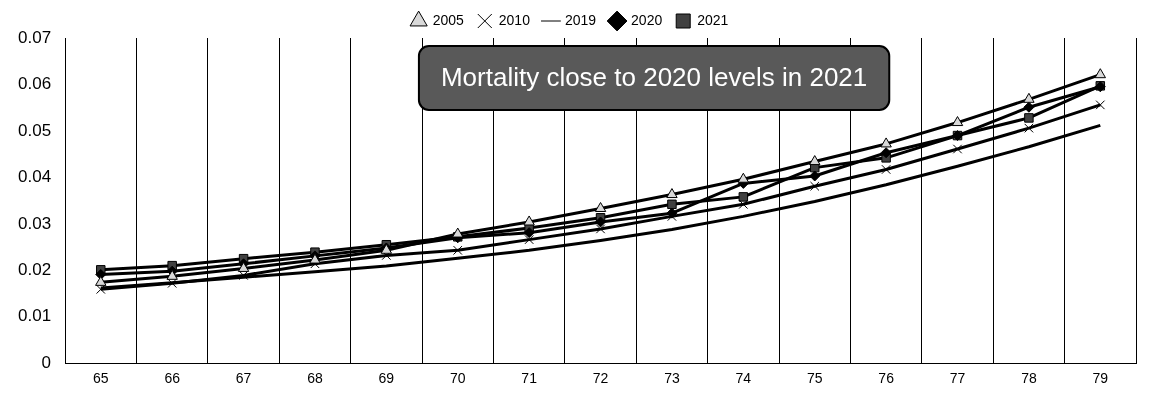 The image size is (1156, 400). What do you see at coordinates (957, 378) in the screenshot?
I see `x-tick-label: 77` at bounding box center [957, 378].